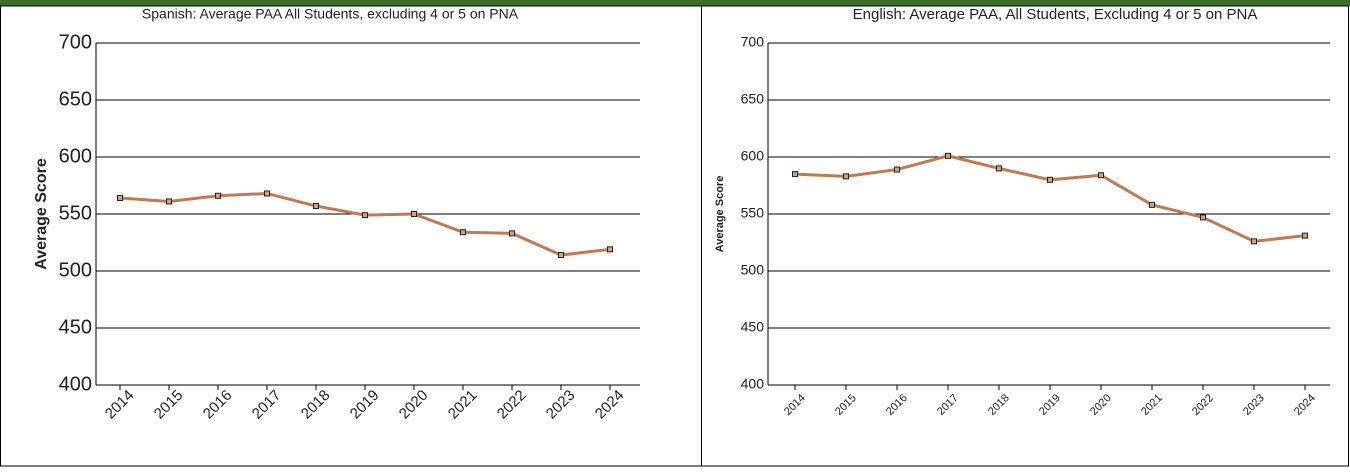 Image resolution: width=1350 pixels, height=472 pixels. What do you see at coordinates (675, 3) in the screenshot?
I see `header-band` at bounding box center [675, 3].